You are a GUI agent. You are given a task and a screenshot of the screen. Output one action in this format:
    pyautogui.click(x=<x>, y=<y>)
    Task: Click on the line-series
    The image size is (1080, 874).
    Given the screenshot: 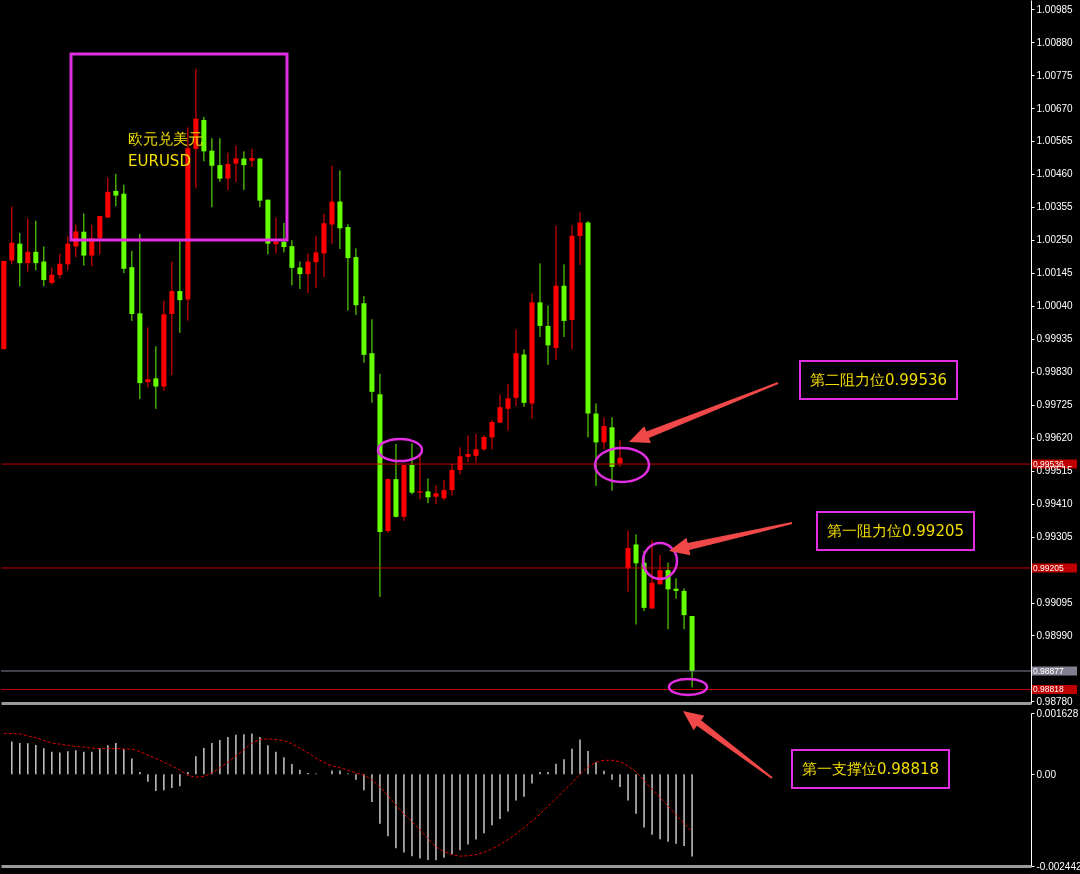 What is the action you would take?
    pyautogui.click(x=348, y=795)
    